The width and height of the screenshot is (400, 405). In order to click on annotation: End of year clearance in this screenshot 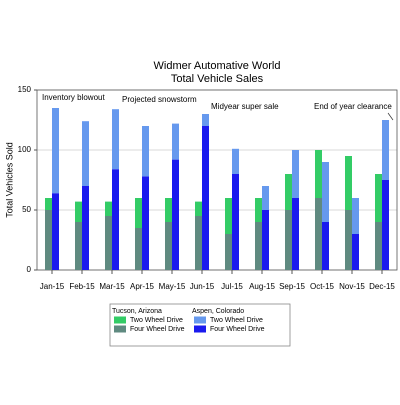, I will do `click(353, 106)`.